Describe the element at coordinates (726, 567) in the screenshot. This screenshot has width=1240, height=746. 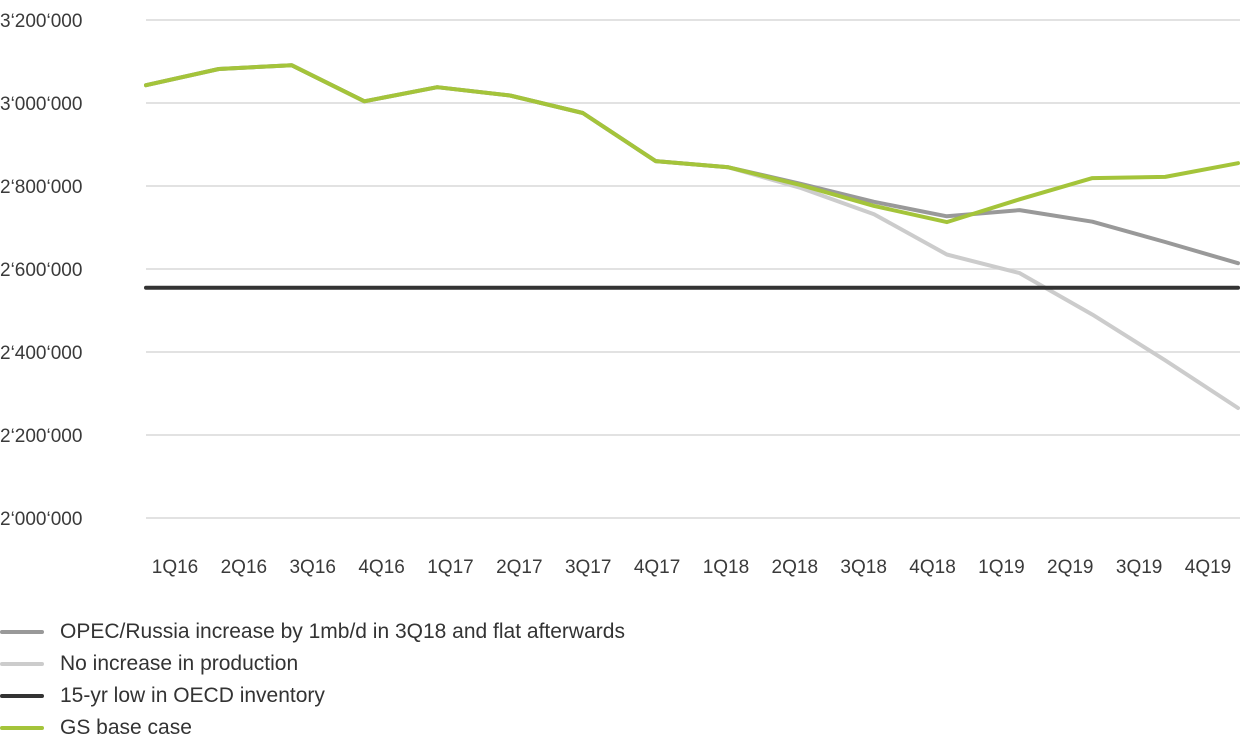
I see `x-tick-label: 1Q18` at that location.